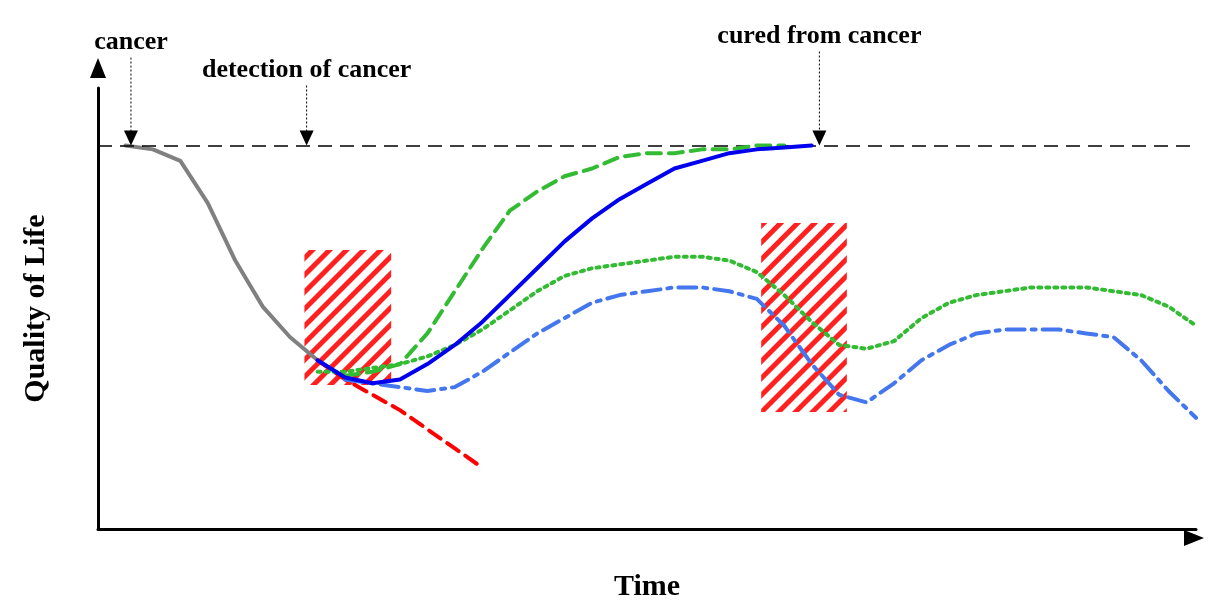 The width and height of the screenshot is (1214, 612). Describe the element at coordinates (131, 41) in the screenshot. I see `text: cancer` at that location.